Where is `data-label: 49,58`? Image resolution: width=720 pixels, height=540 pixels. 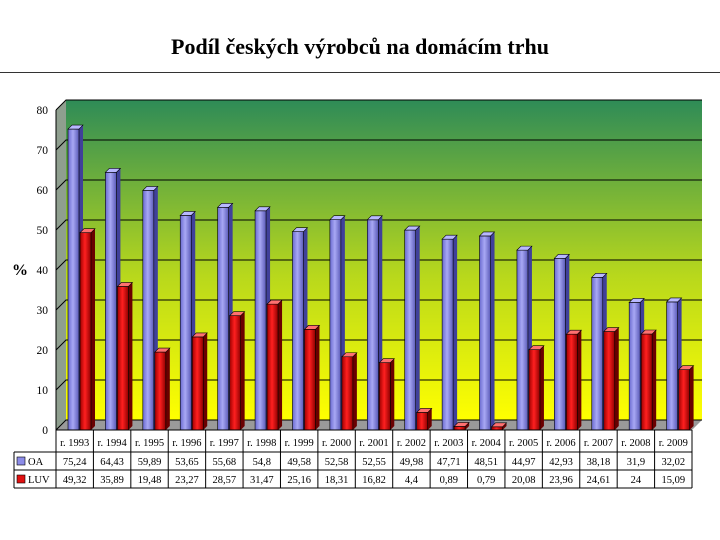 data-label: 49,58 is located at coordinates (299, 462).